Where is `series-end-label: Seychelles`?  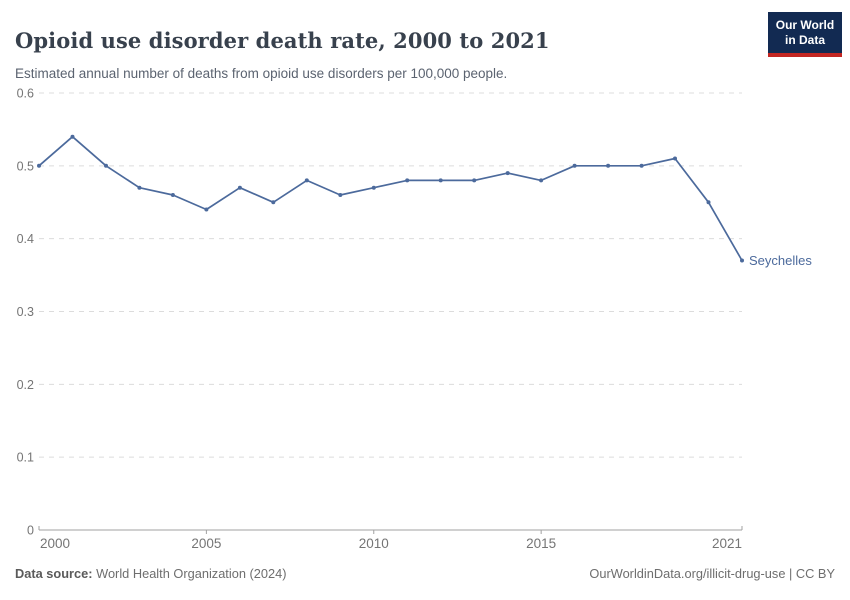 series-end-label: Seychelles is located at coordinates (780, 260).